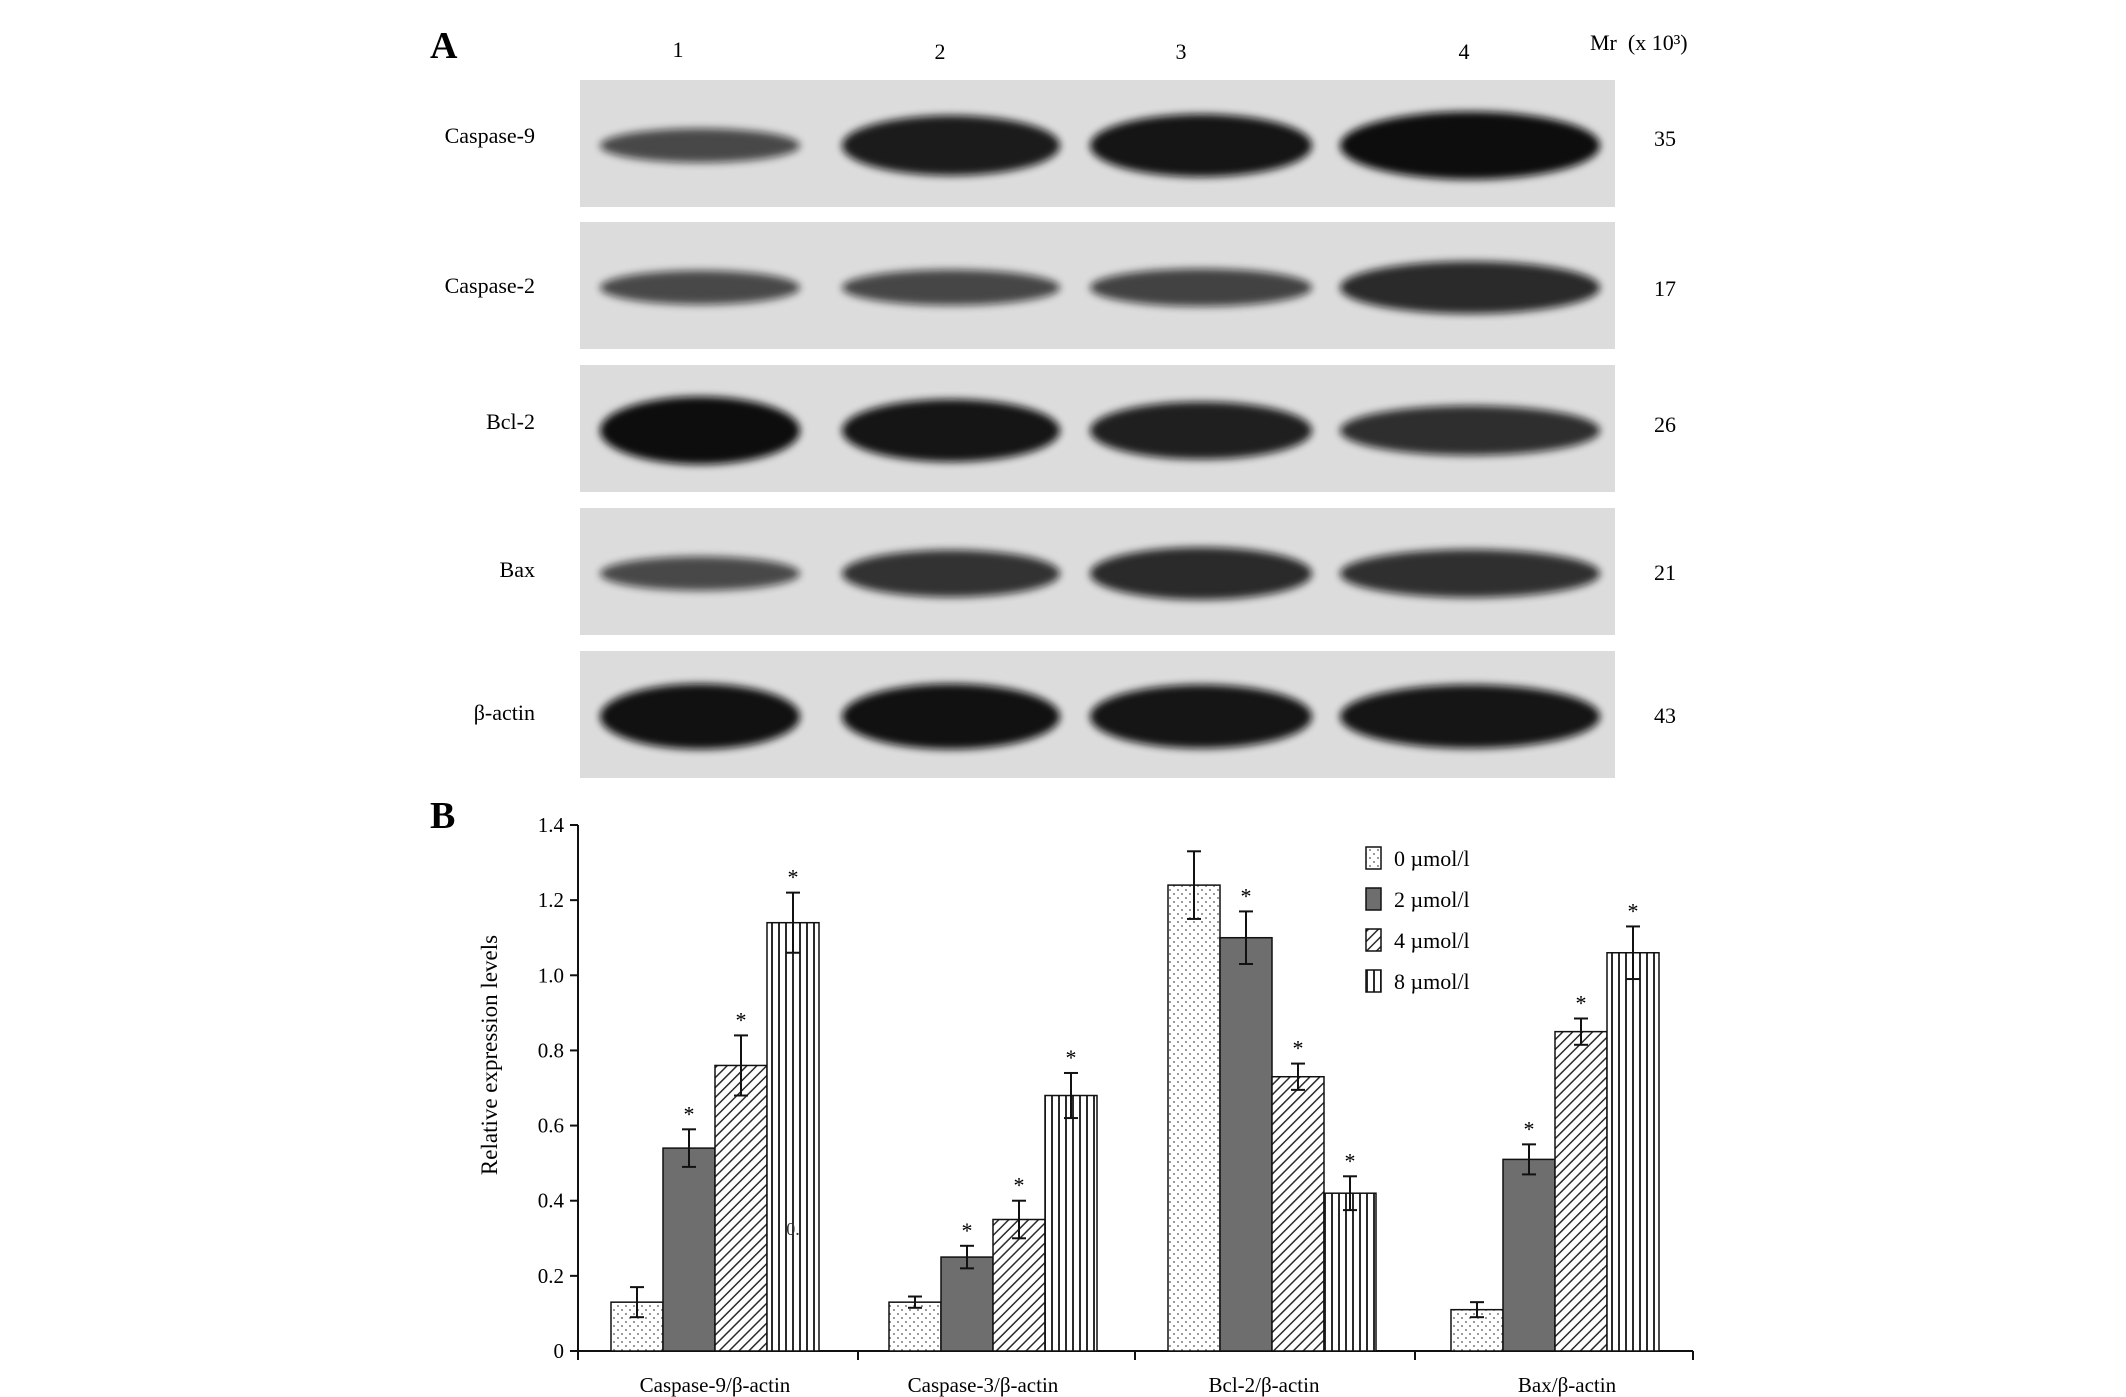 Image resolution: width=2126 pixels, height=1397 pixels. Describe the element at coordinates (551, 1201) in the screenshot. I see `y-tick-label: 0.4` at that location.